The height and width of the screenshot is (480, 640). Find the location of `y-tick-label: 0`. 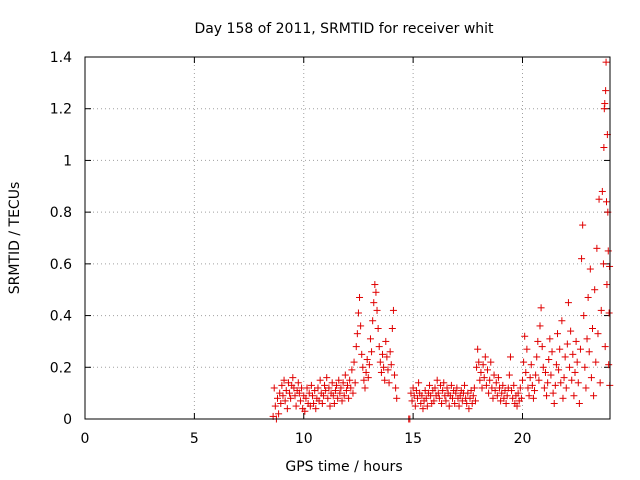

y-tick-label: 0 is located at coordinates (67, 420).